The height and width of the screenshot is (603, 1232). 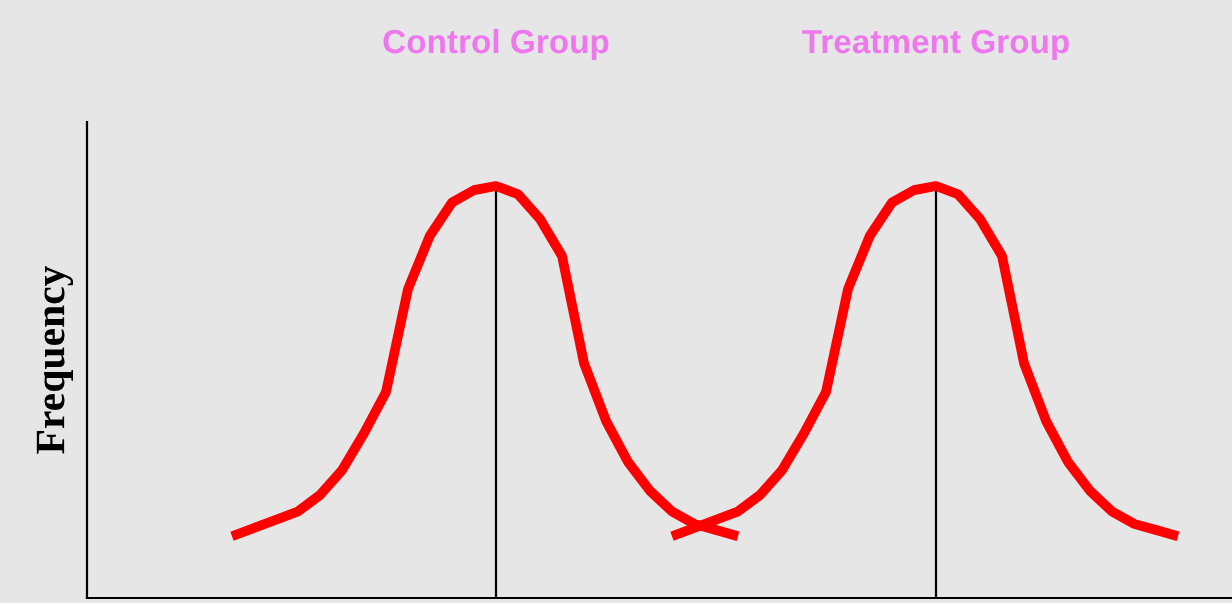 I want to click on y-axis-title: Frequency, so click(x=55, y=359).